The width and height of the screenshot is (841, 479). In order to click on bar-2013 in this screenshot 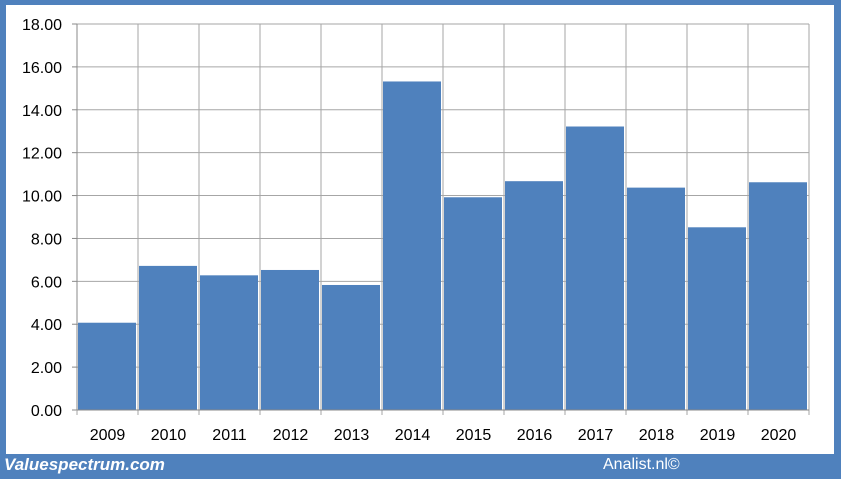, I will do `click(351, 347)`.